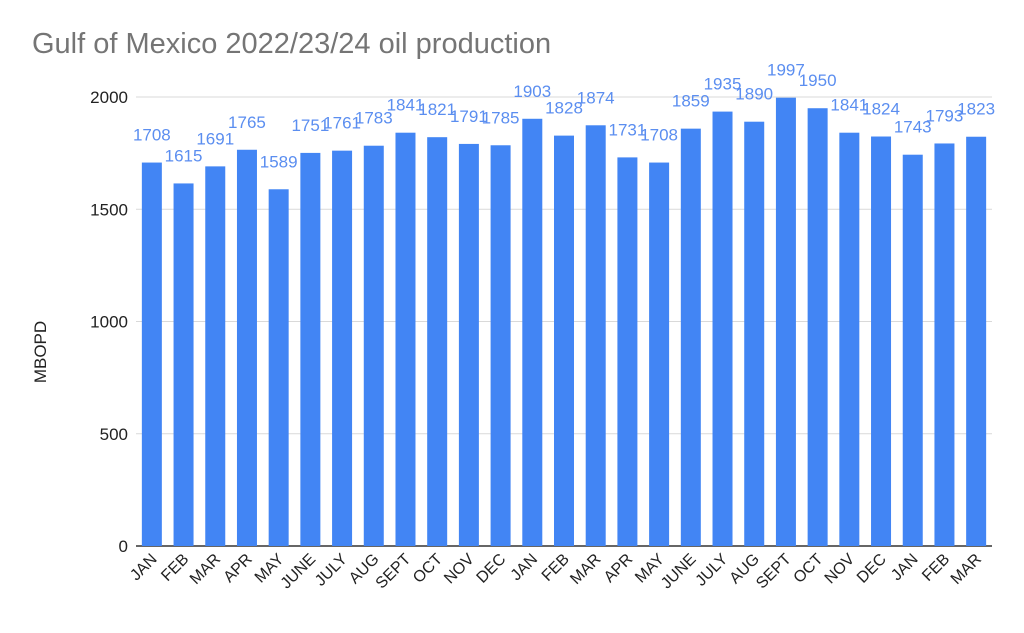 Image resolution: width=1024 pixels, height=633 pixels. Describe the element at coordinates (627, 129) in the screenshot. I see `data-label: 1731` at that location.